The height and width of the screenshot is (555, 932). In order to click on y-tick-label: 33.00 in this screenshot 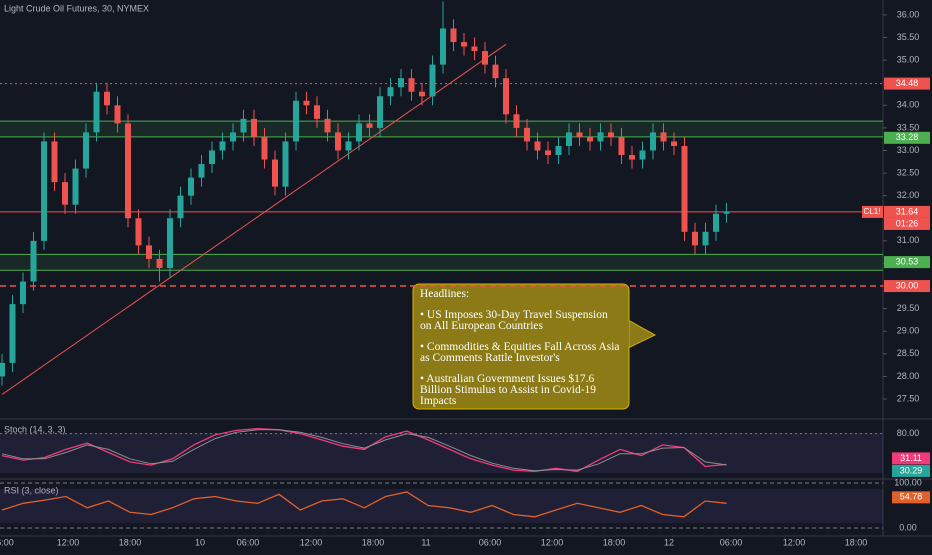, I will do `click(908, 150)`.